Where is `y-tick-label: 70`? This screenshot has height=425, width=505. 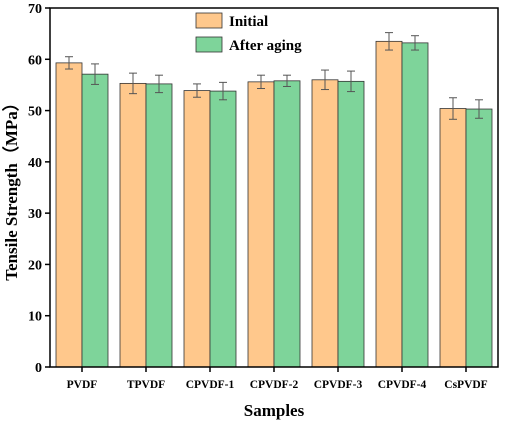 y-tick-label: 70 is located at coordinates (35, 9).